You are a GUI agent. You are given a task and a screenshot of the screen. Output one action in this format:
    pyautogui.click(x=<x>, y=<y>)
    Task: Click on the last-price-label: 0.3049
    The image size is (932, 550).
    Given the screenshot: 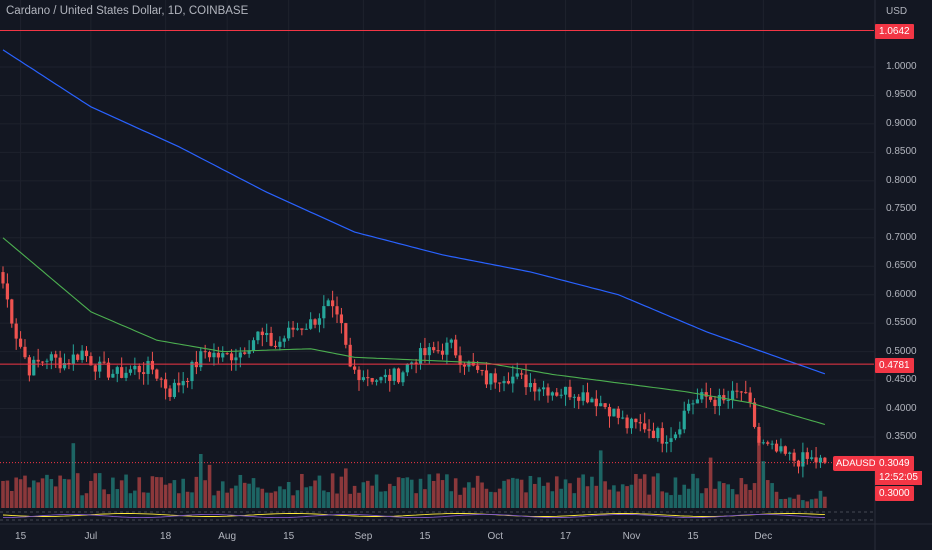 What is the action you would take?
    pyautogui.click(x=894, y=463)
    